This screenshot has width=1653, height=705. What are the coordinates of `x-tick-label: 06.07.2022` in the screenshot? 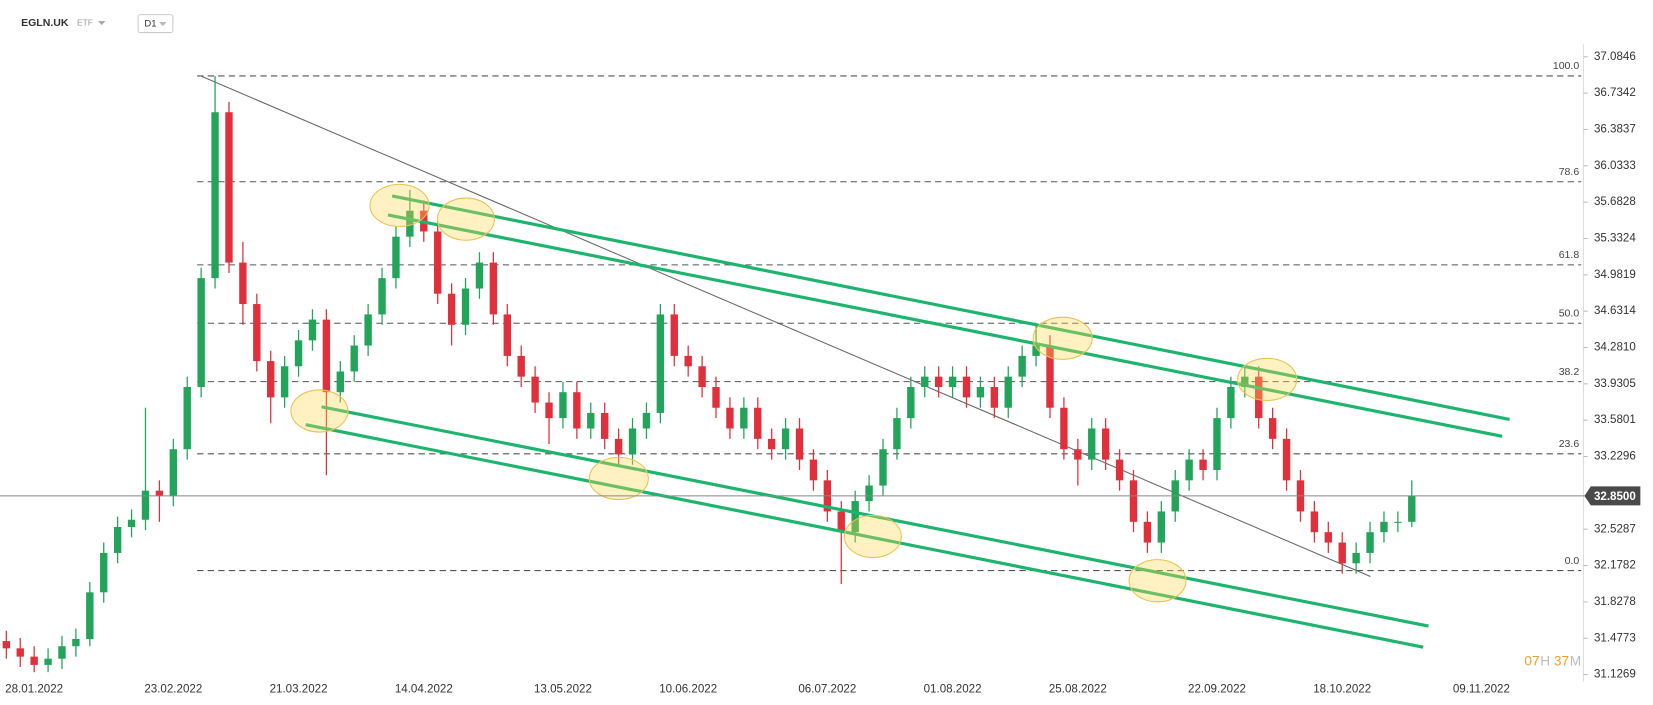 It's located at (827, 689).